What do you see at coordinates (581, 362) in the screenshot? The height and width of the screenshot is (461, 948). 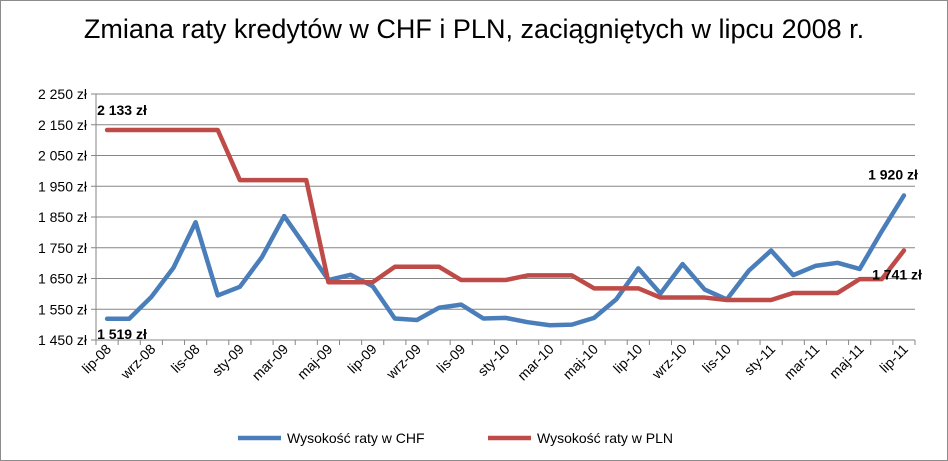 I see `x-tick-label: maj-10` at bounding box center [581, 362].